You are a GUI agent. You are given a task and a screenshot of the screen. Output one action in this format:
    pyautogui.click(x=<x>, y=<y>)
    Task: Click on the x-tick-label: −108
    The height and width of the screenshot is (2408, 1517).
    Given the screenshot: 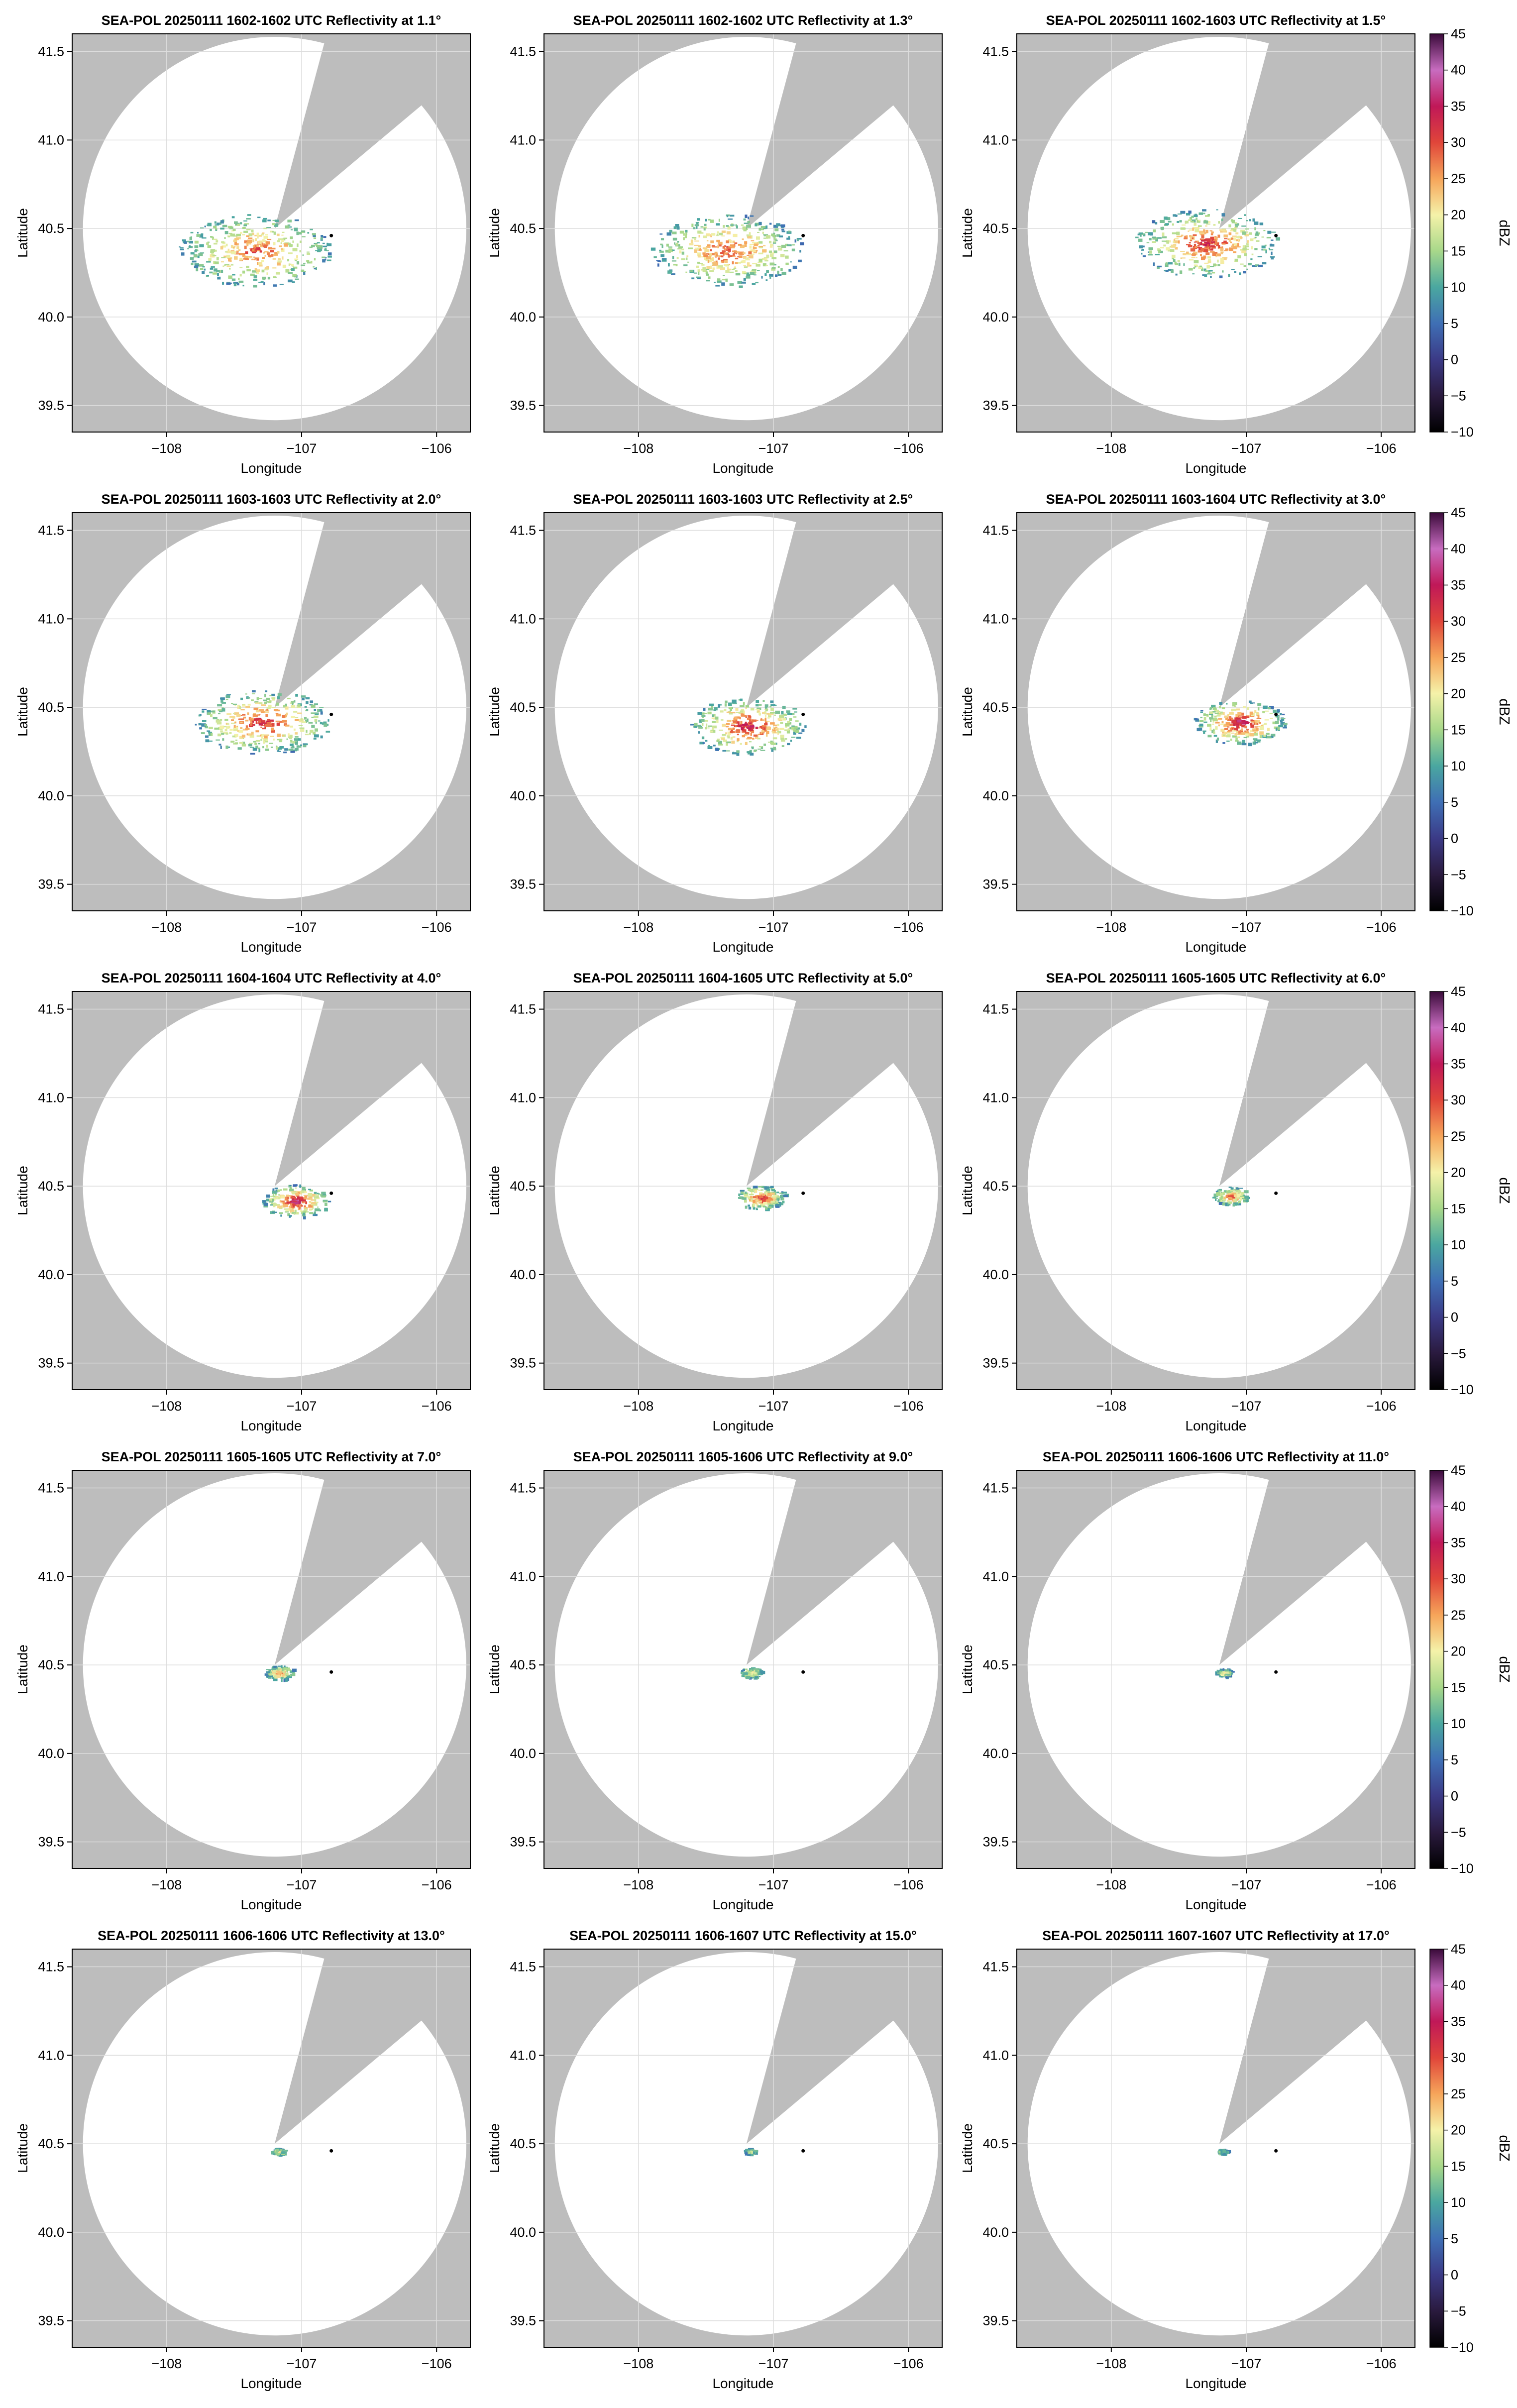 What is the action you would take?
    pyautogui.click(x=638, y=927)
    